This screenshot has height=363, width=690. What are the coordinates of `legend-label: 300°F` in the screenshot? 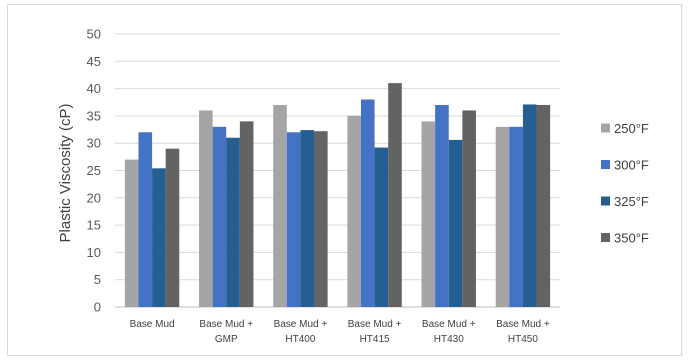 It's located at (631, 165).